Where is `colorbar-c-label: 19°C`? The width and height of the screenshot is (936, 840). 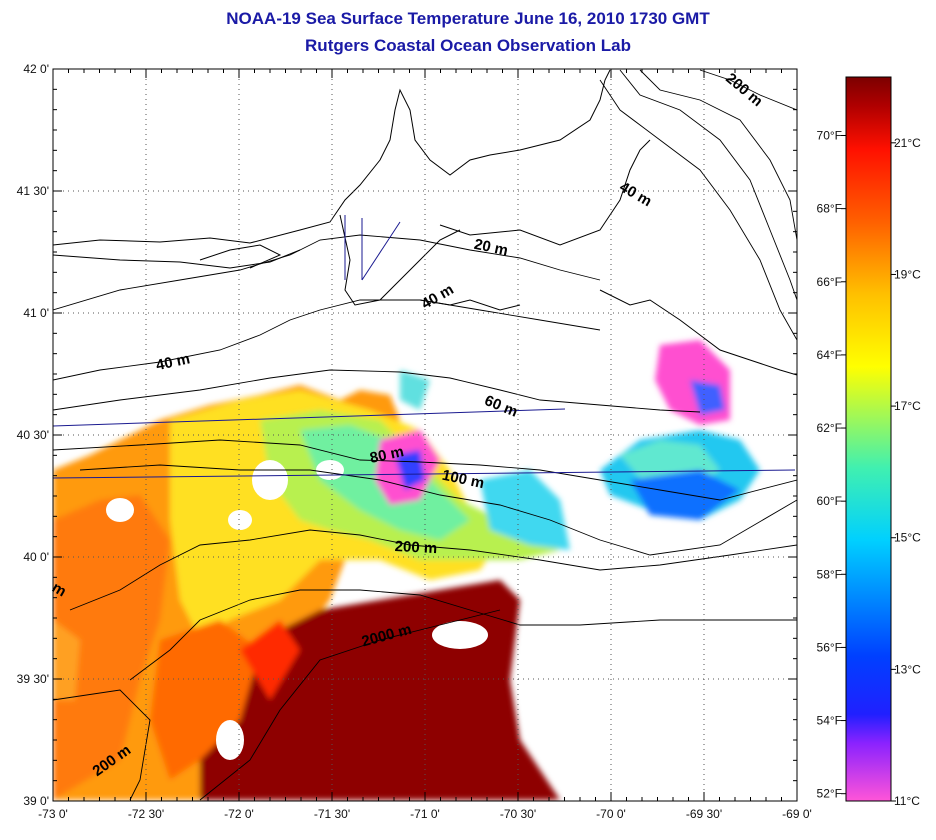
colorbar-c-label: 19°C is located at coordinates (907, 274).